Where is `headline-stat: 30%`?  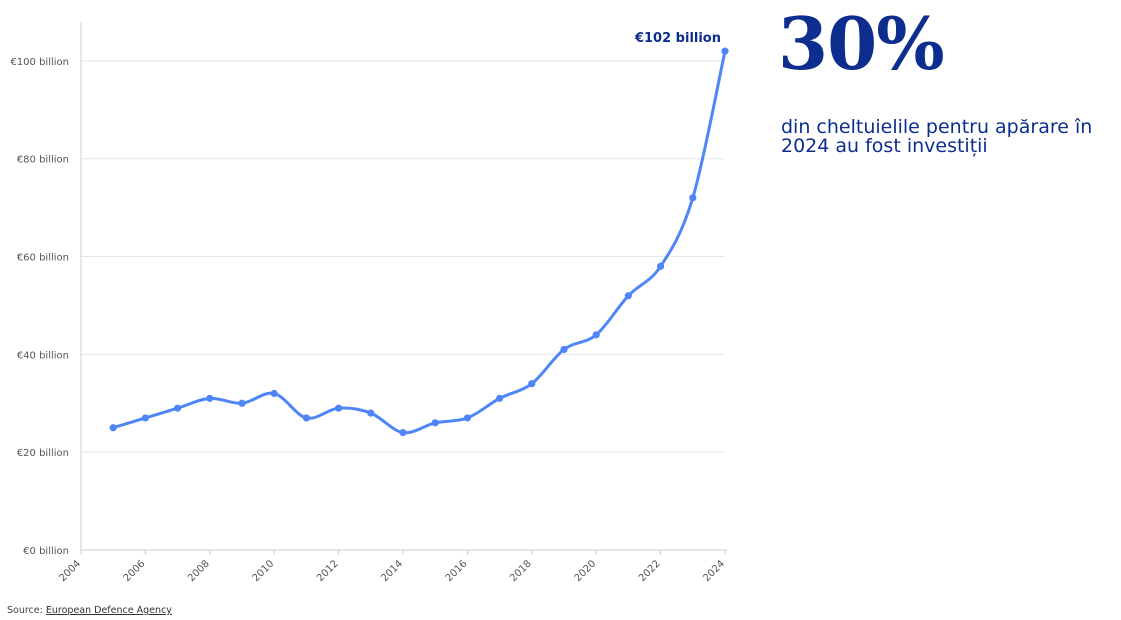 headline-stat: 30% is located at coordinates (861, 43).